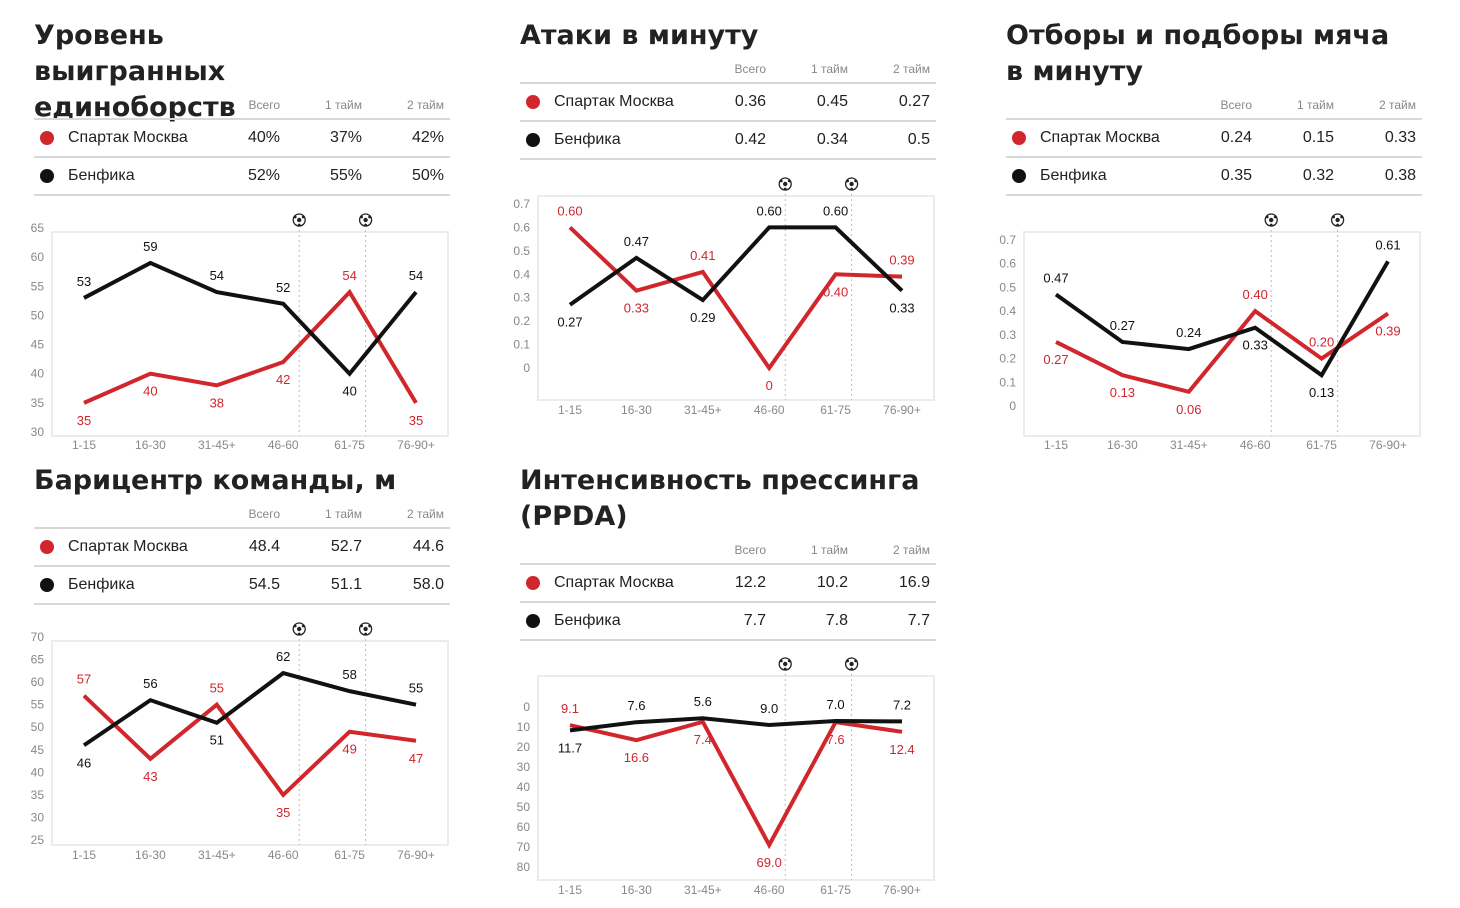 The width and height of the screenshot is (1460, 908). Describe the element at coordinates (150, 776) in the screenshot. I see `data-label-spartak: 43` at that location.